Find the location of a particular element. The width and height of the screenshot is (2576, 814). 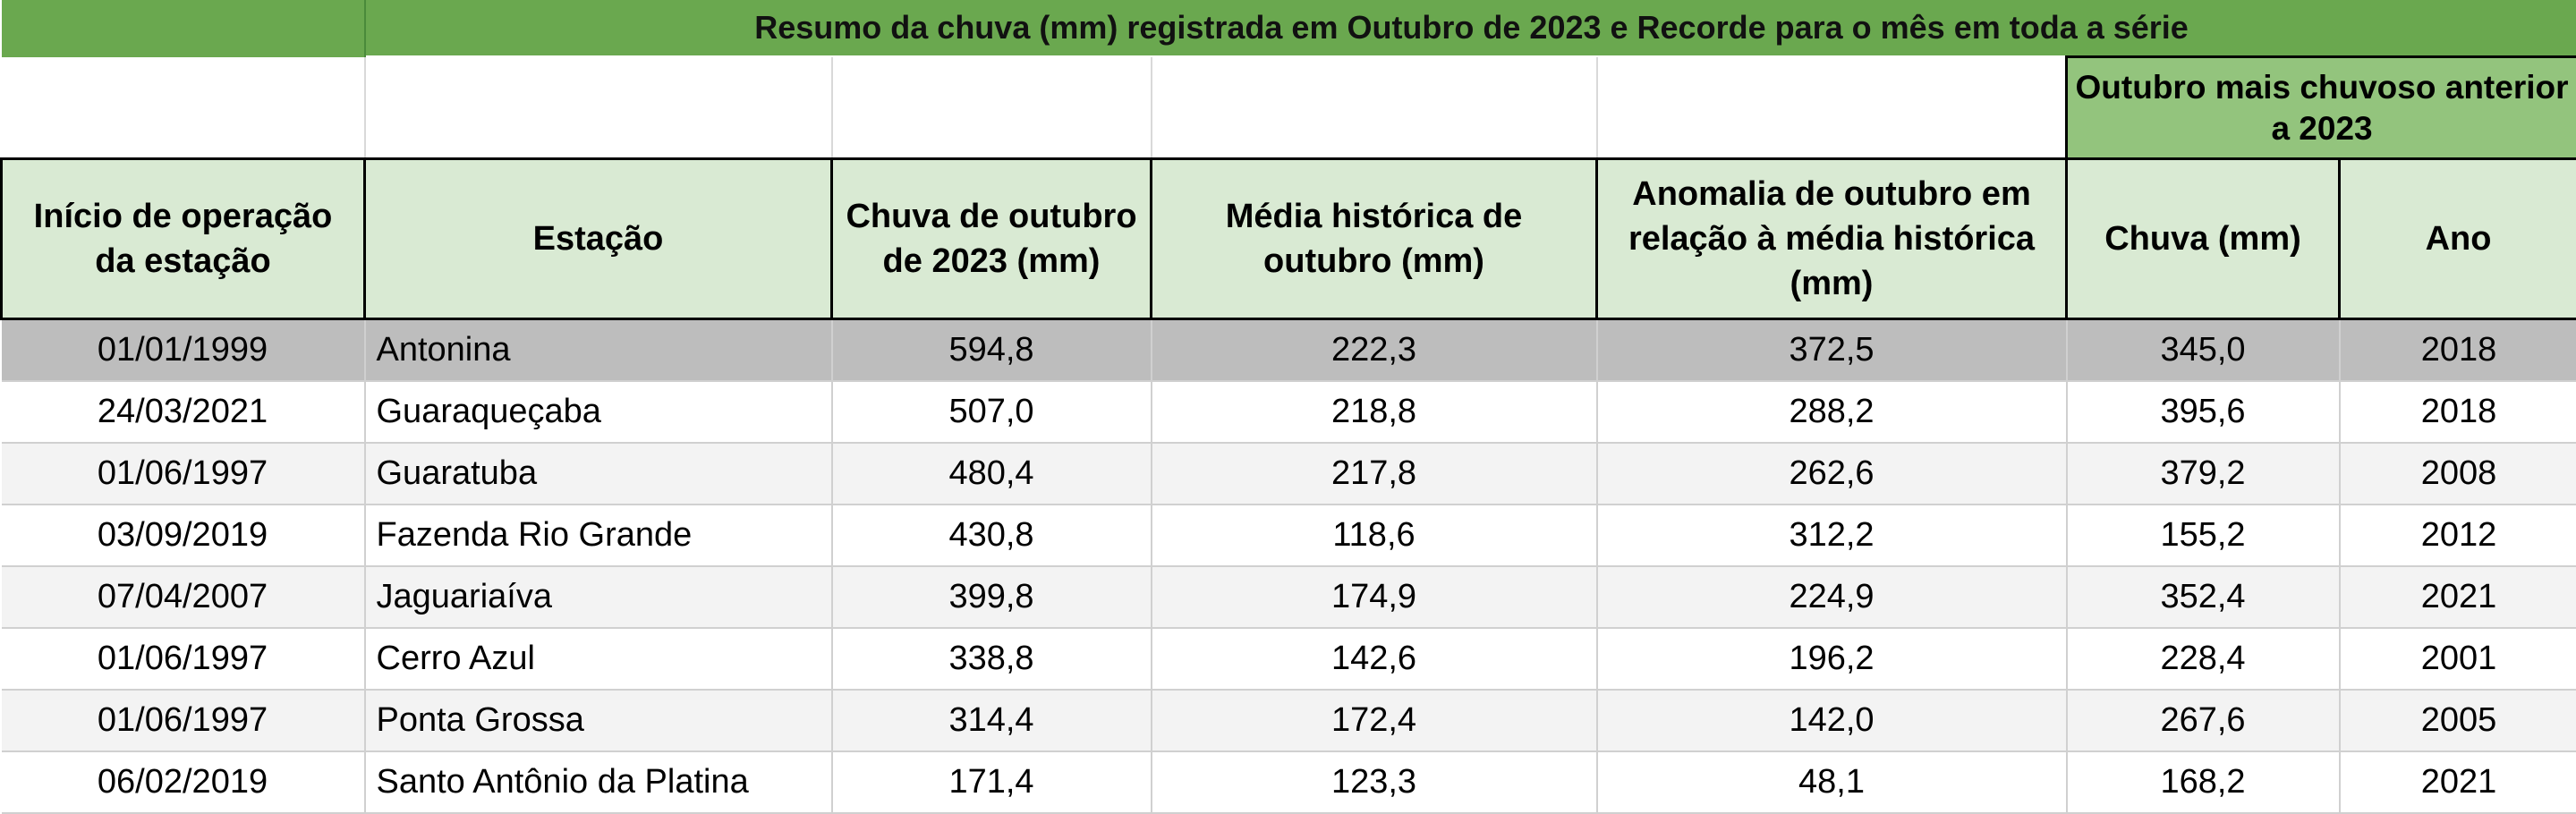

cell-chuva: 352,4 is located at coordinates (2203, 597).